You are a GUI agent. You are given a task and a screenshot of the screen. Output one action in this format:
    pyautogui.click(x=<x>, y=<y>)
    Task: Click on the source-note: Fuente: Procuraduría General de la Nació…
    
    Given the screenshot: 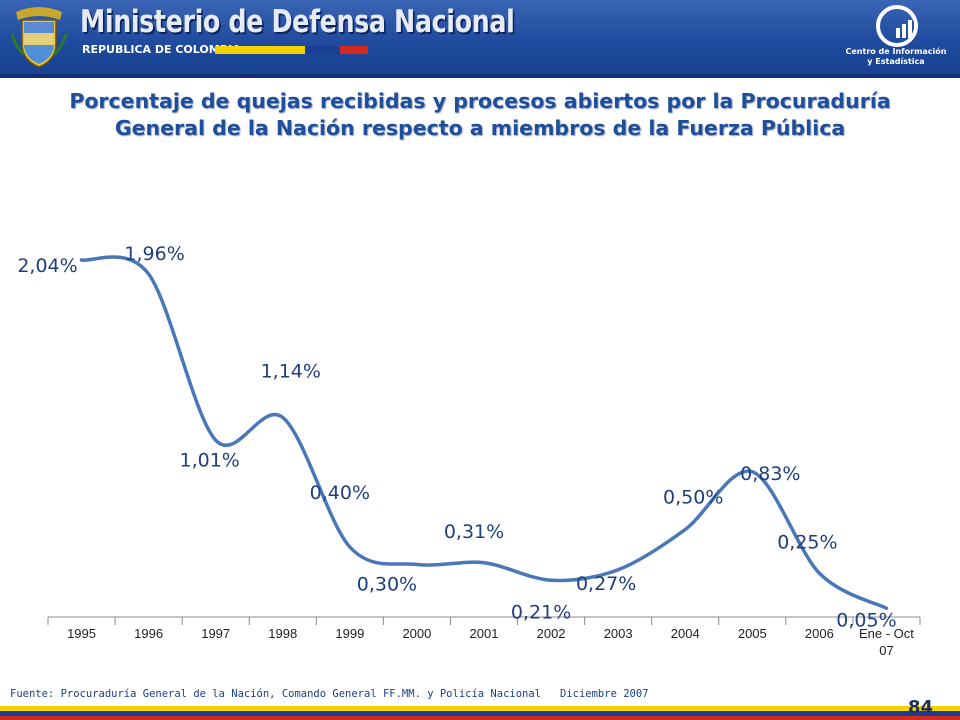 What is the action you would take?
    pyautogui.click(x=276, y=694)
    